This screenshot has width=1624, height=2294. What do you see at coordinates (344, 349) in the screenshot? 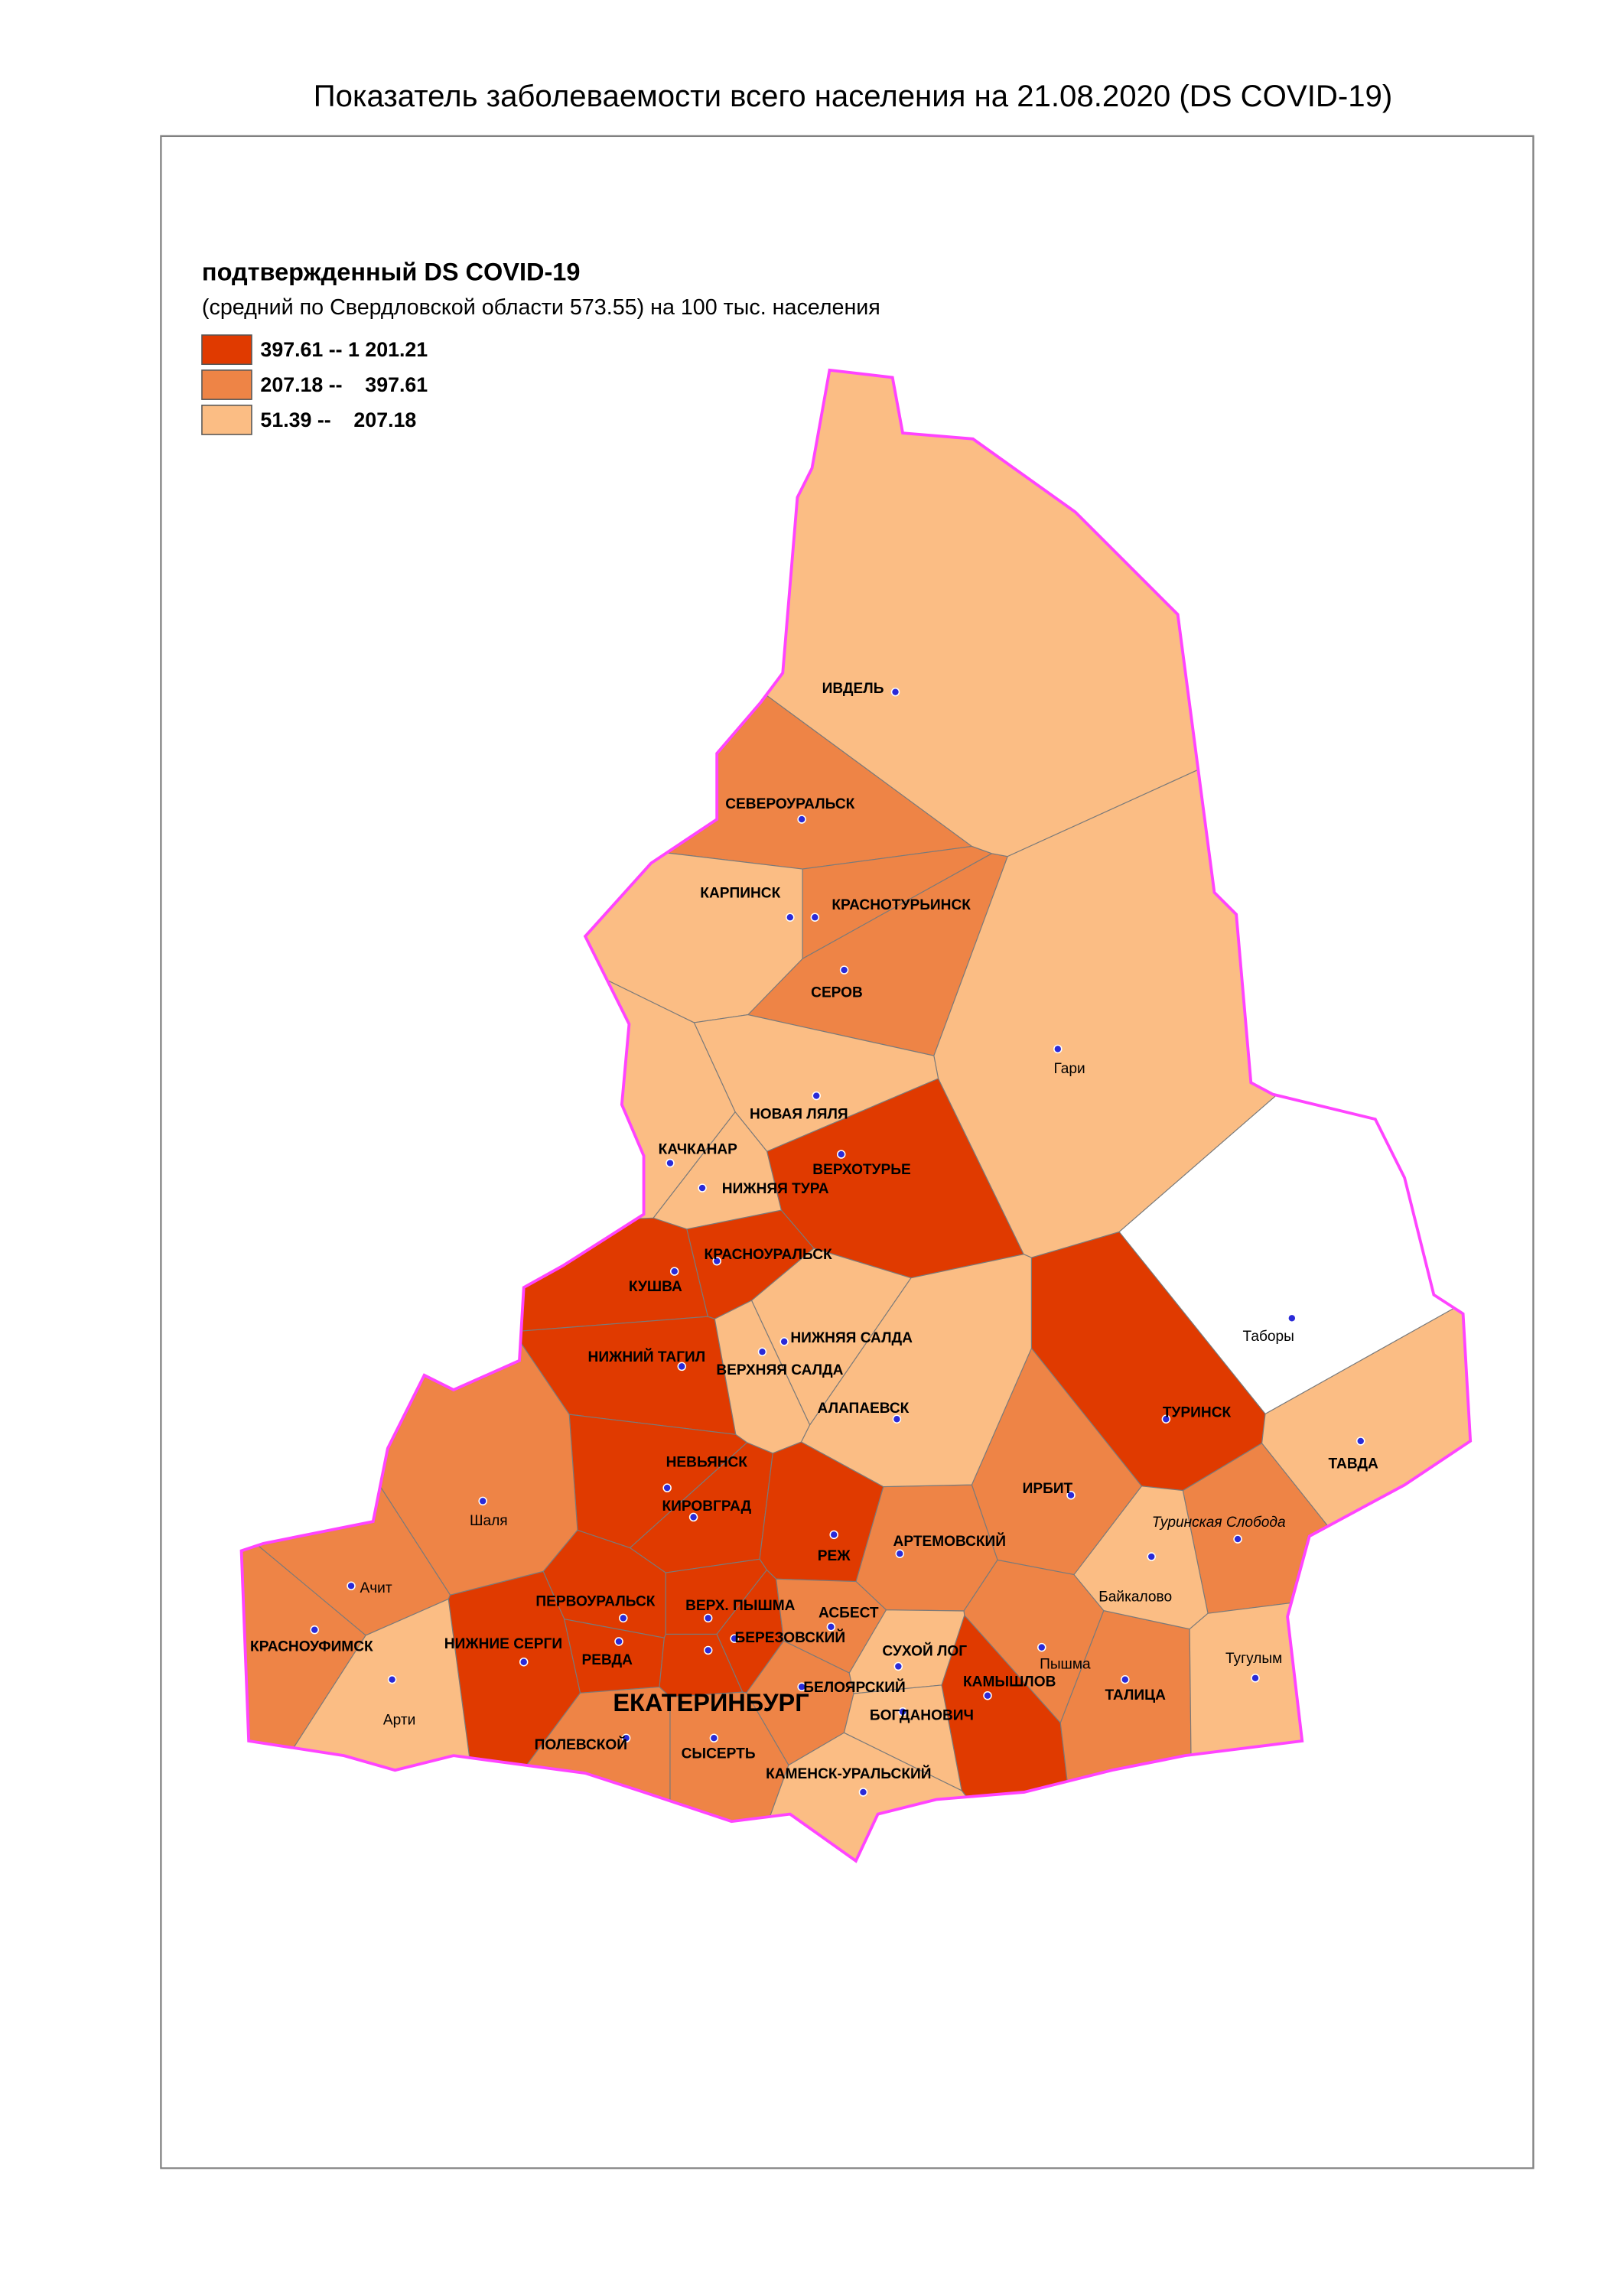
I see `legend-label: 397.61 -- 1 201.21` at bounding box center [344, 349].